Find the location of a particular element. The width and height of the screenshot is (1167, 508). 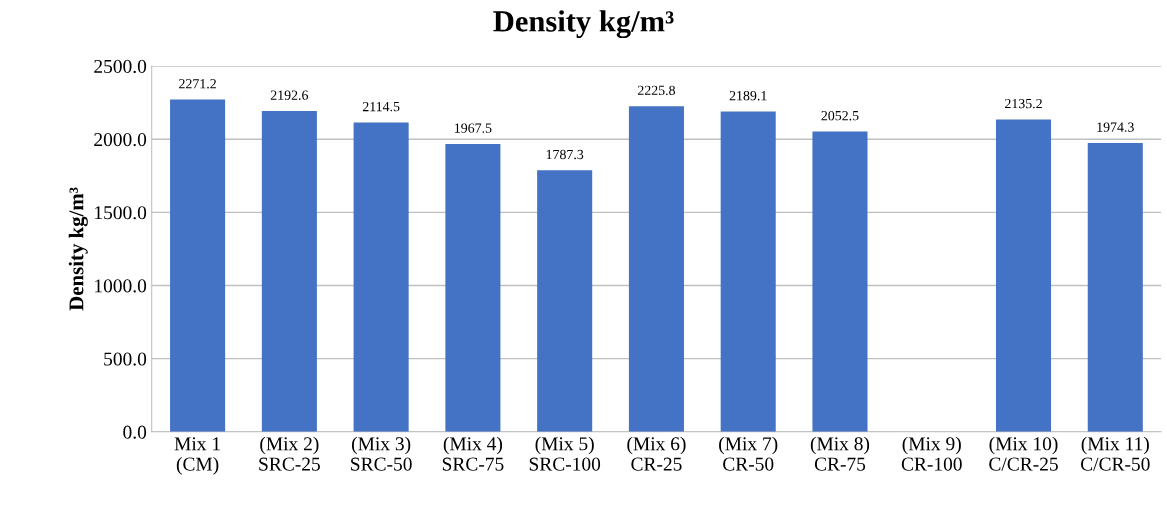

data-label: 1974.3 is located at coordinates (1115, 127).